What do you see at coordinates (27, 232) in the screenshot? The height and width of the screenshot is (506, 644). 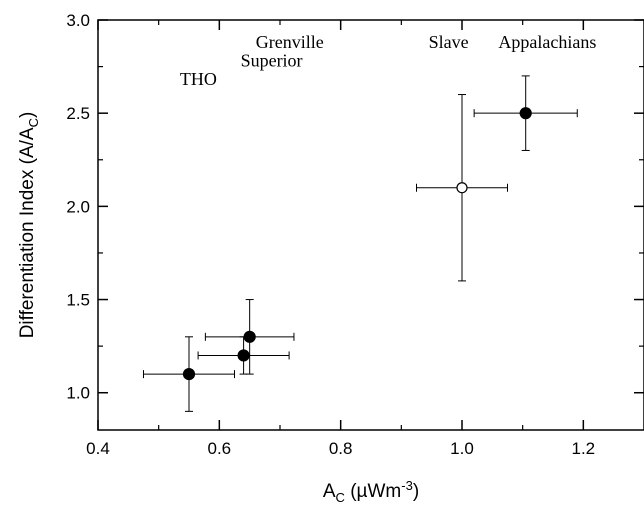 I see `y-axis-label-main: Differentiation Index (A/A` at bounding box center [27, 232].